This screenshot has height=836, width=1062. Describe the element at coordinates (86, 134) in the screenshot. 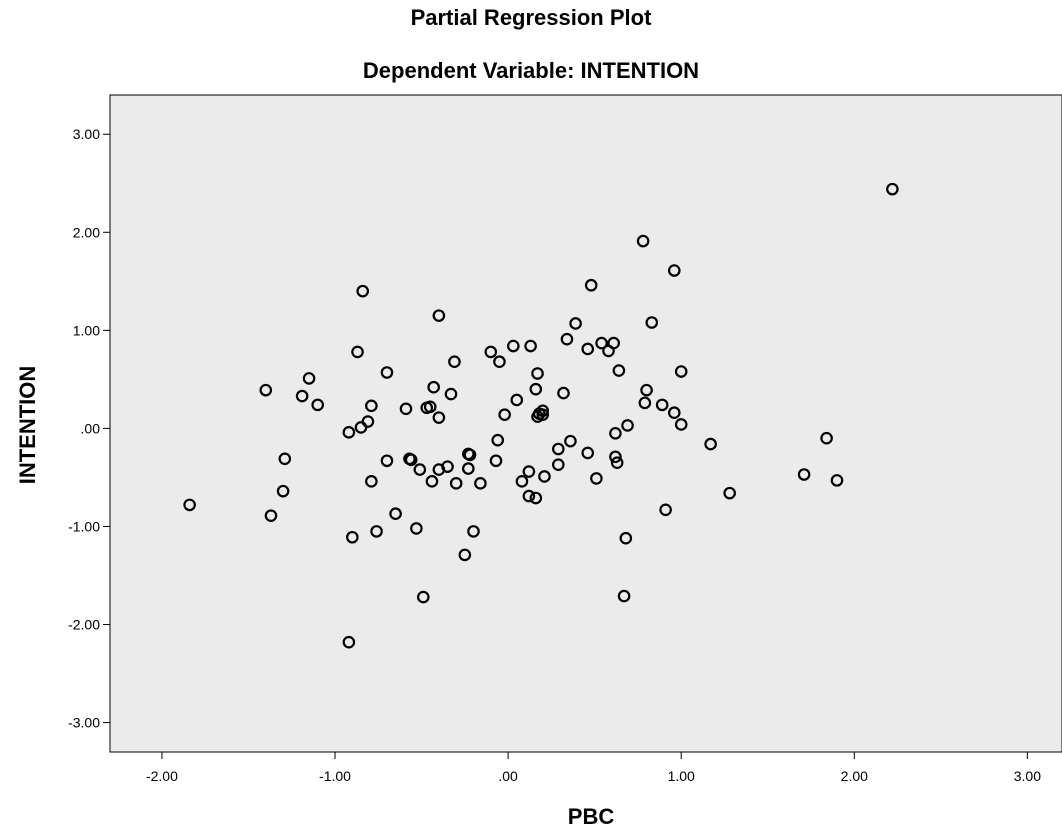

I see `y-tick-label: 3.00` at that location.